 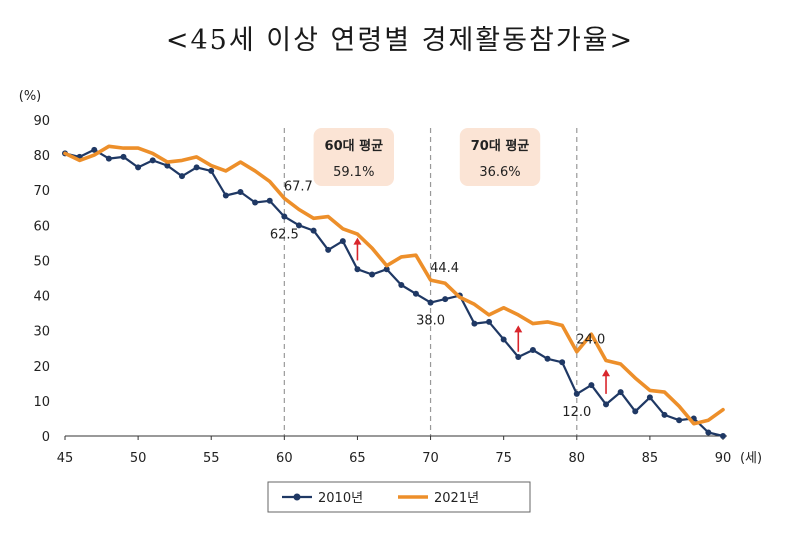 What do you see at coordinates (284, 235) in the screenshot?
I see `data-label: 62.5` at bounding box center [284, 235].